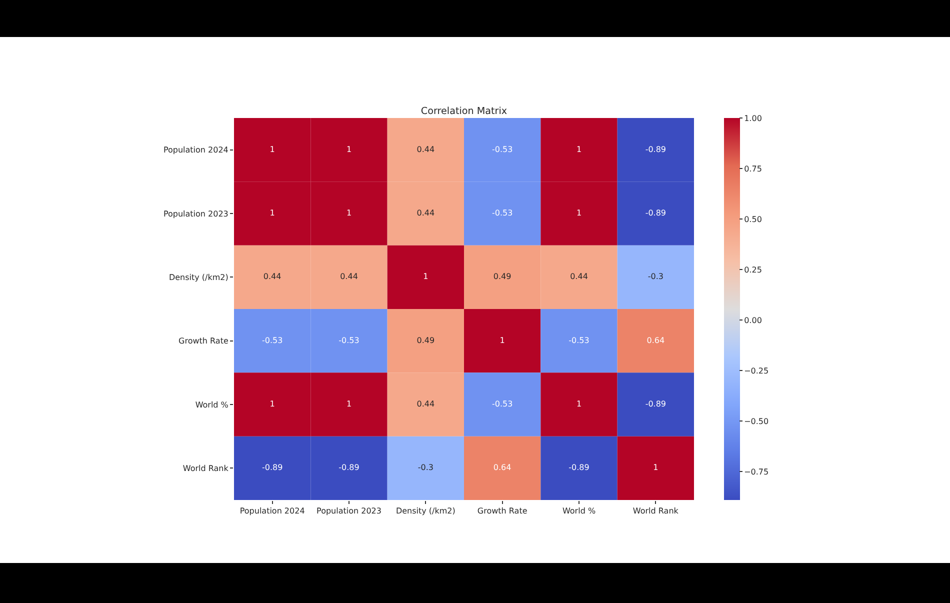 The height and width of the screenshot is (603, 950). Describe the element at coordinates (756, 371) in the screenshot. I see `color-bar-label: −0.25` at that location.